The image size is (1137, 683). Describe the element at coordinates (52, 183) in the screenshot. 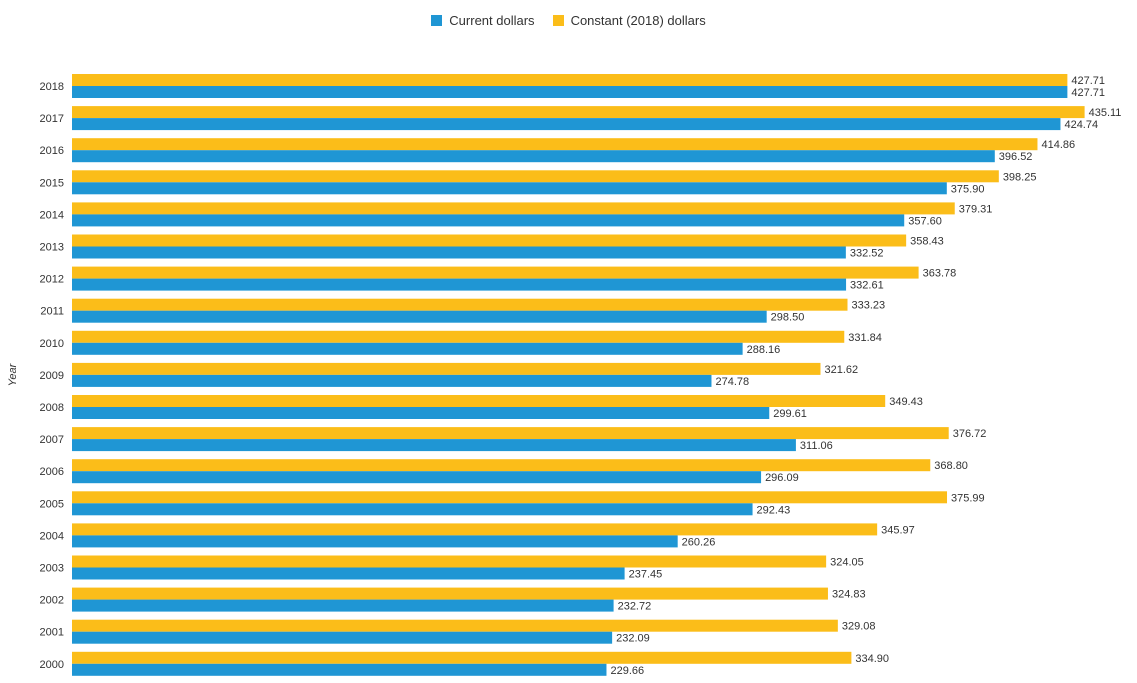

I see `y-tick-label-2015: 2015` at that location.